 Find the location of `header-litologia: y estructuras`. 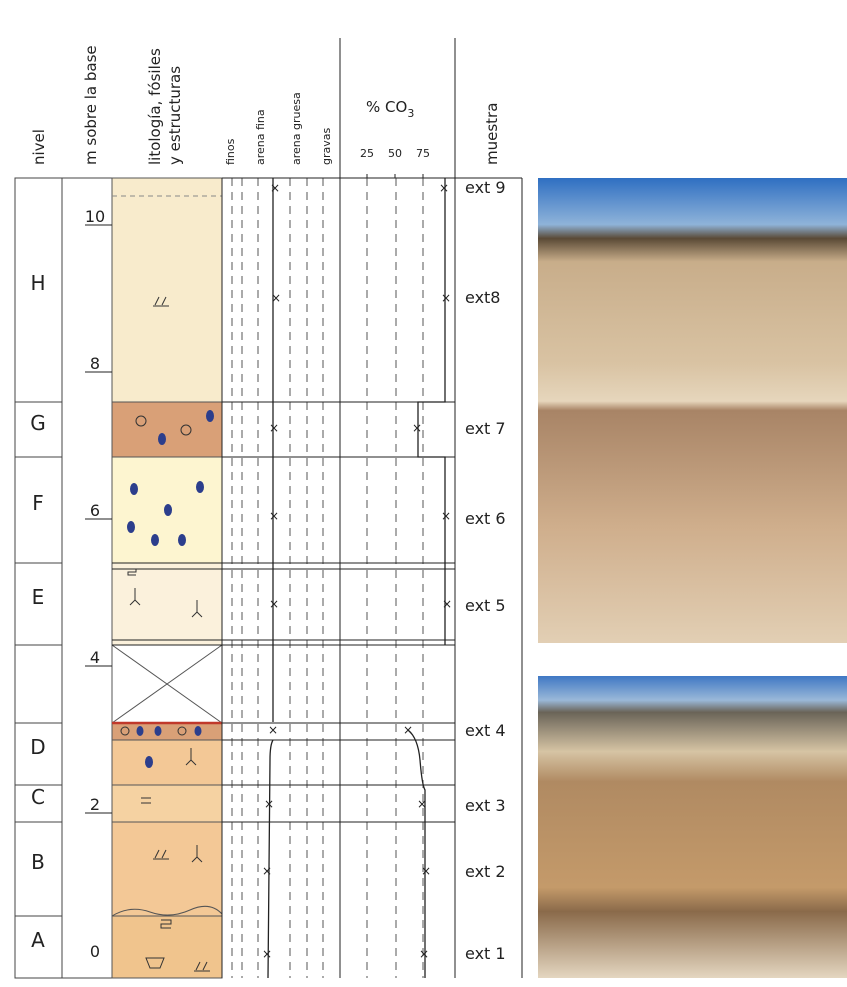

header-litologia: y estructuras is located at coordinates (175, 115).